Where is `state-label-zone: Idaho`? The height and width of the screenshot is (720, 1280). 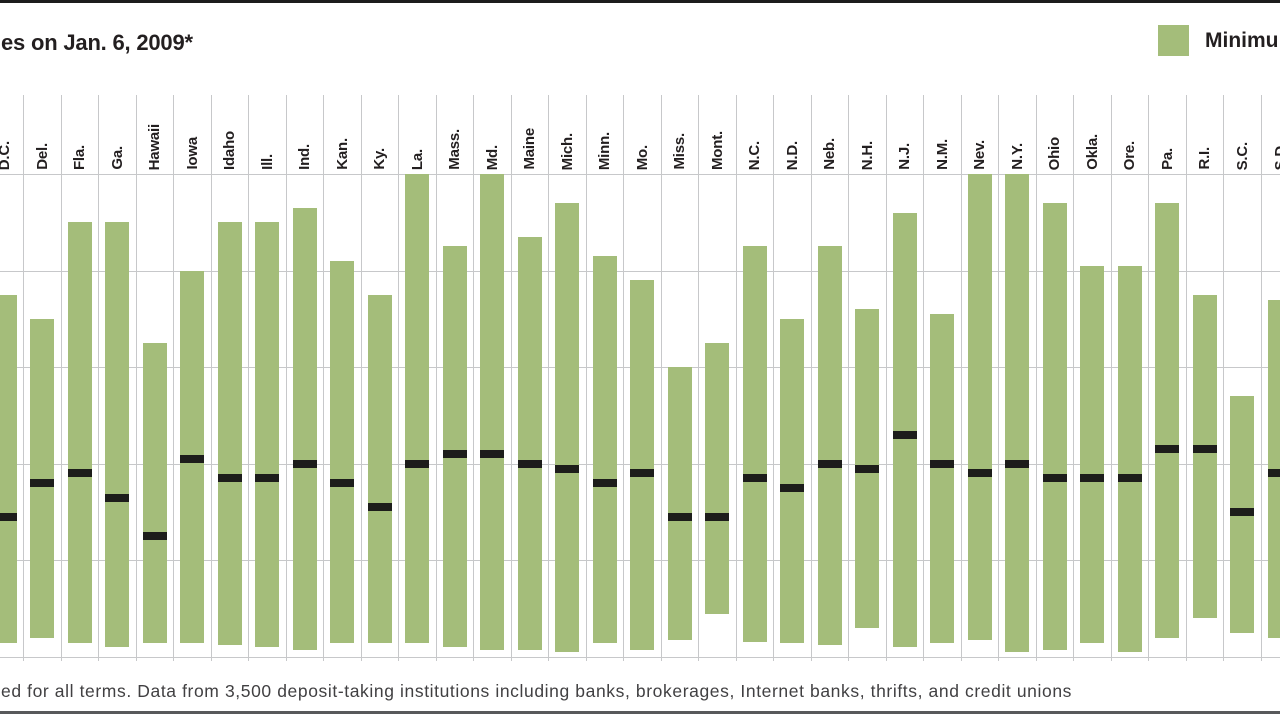
state-label-zone: Idaho is located at coordinates (230, 134).